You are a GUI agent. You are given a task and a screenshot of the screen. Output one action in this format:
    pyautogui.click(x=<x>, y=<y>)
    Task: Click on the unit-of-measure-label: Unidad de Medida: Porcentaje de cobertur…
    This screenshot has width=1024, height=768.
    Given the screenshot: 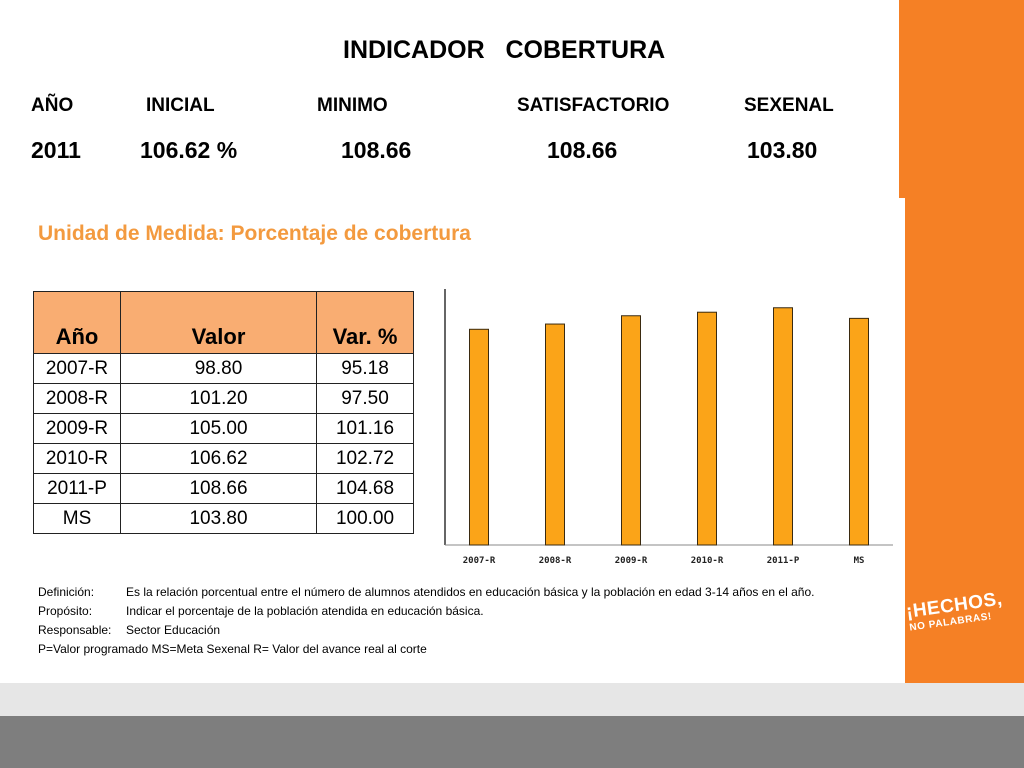 What is the action you would take?
    pyautogui.click(x=254, y=233)
    